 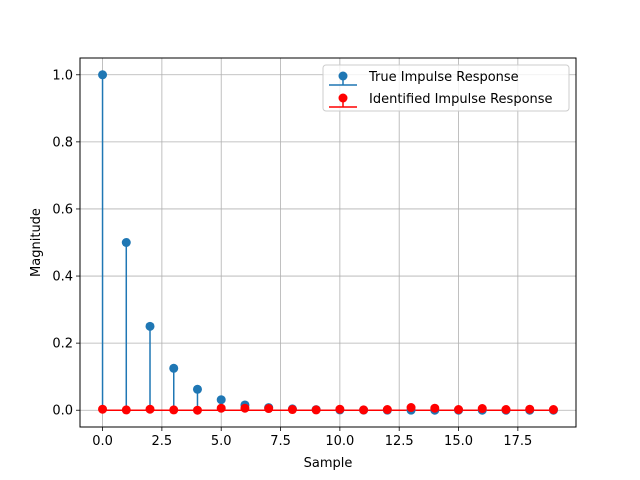 I want to click on y-tick-label: 1.0, so click(x=62, y=75).